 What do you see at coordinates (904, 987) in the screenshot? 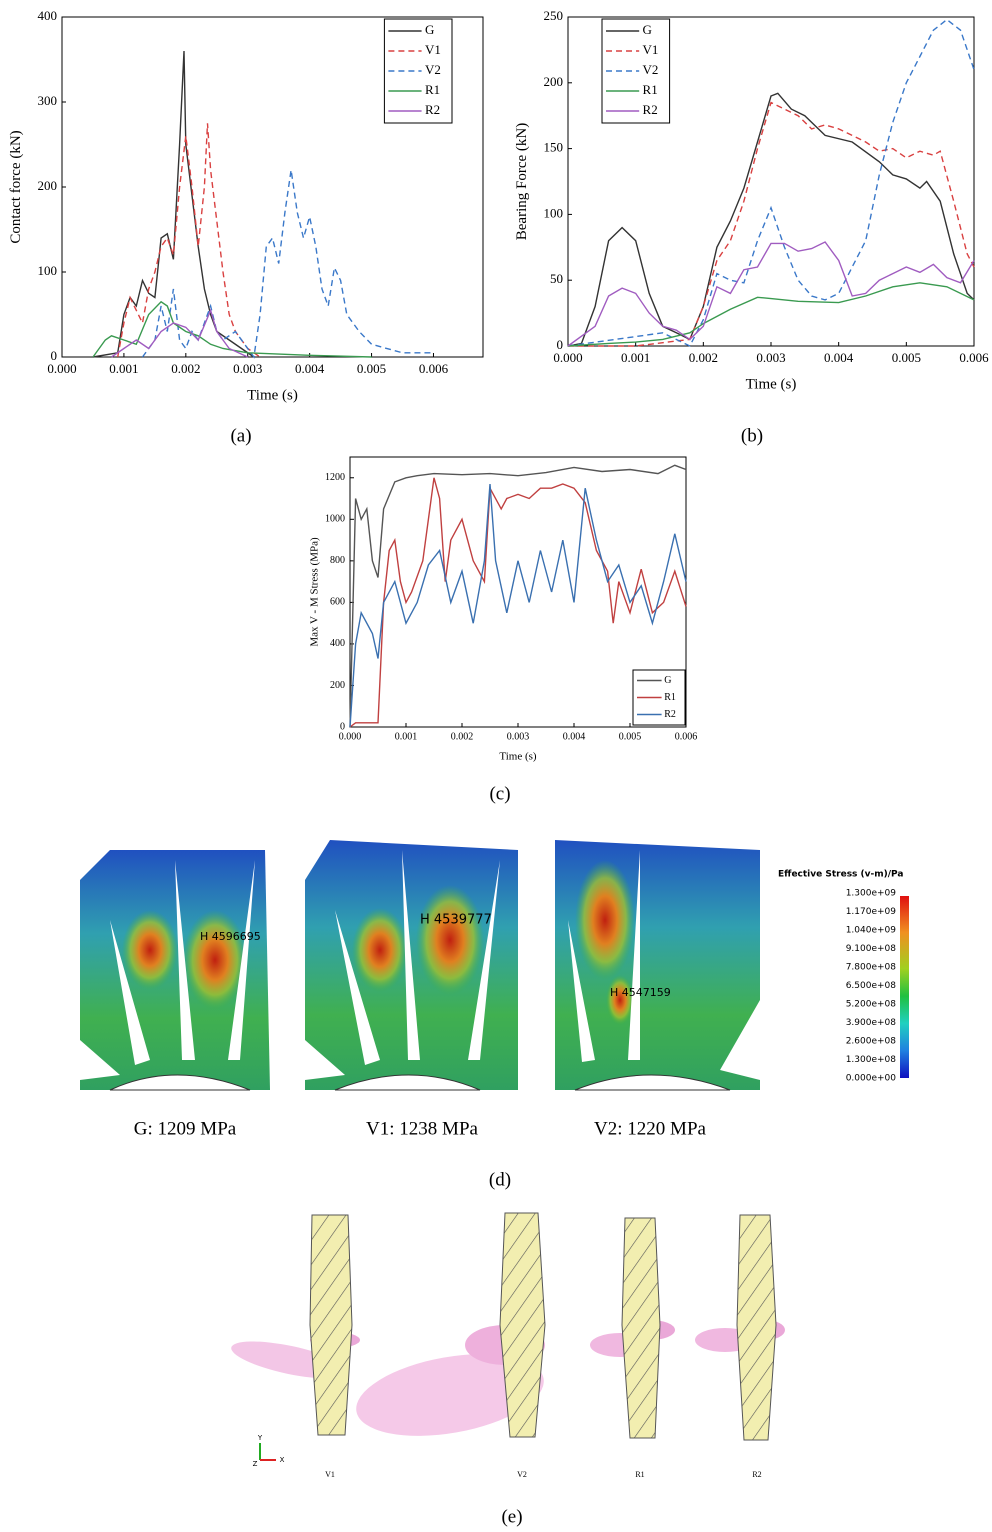
I see `colorbar-scale` at bounding box center [904, 987].